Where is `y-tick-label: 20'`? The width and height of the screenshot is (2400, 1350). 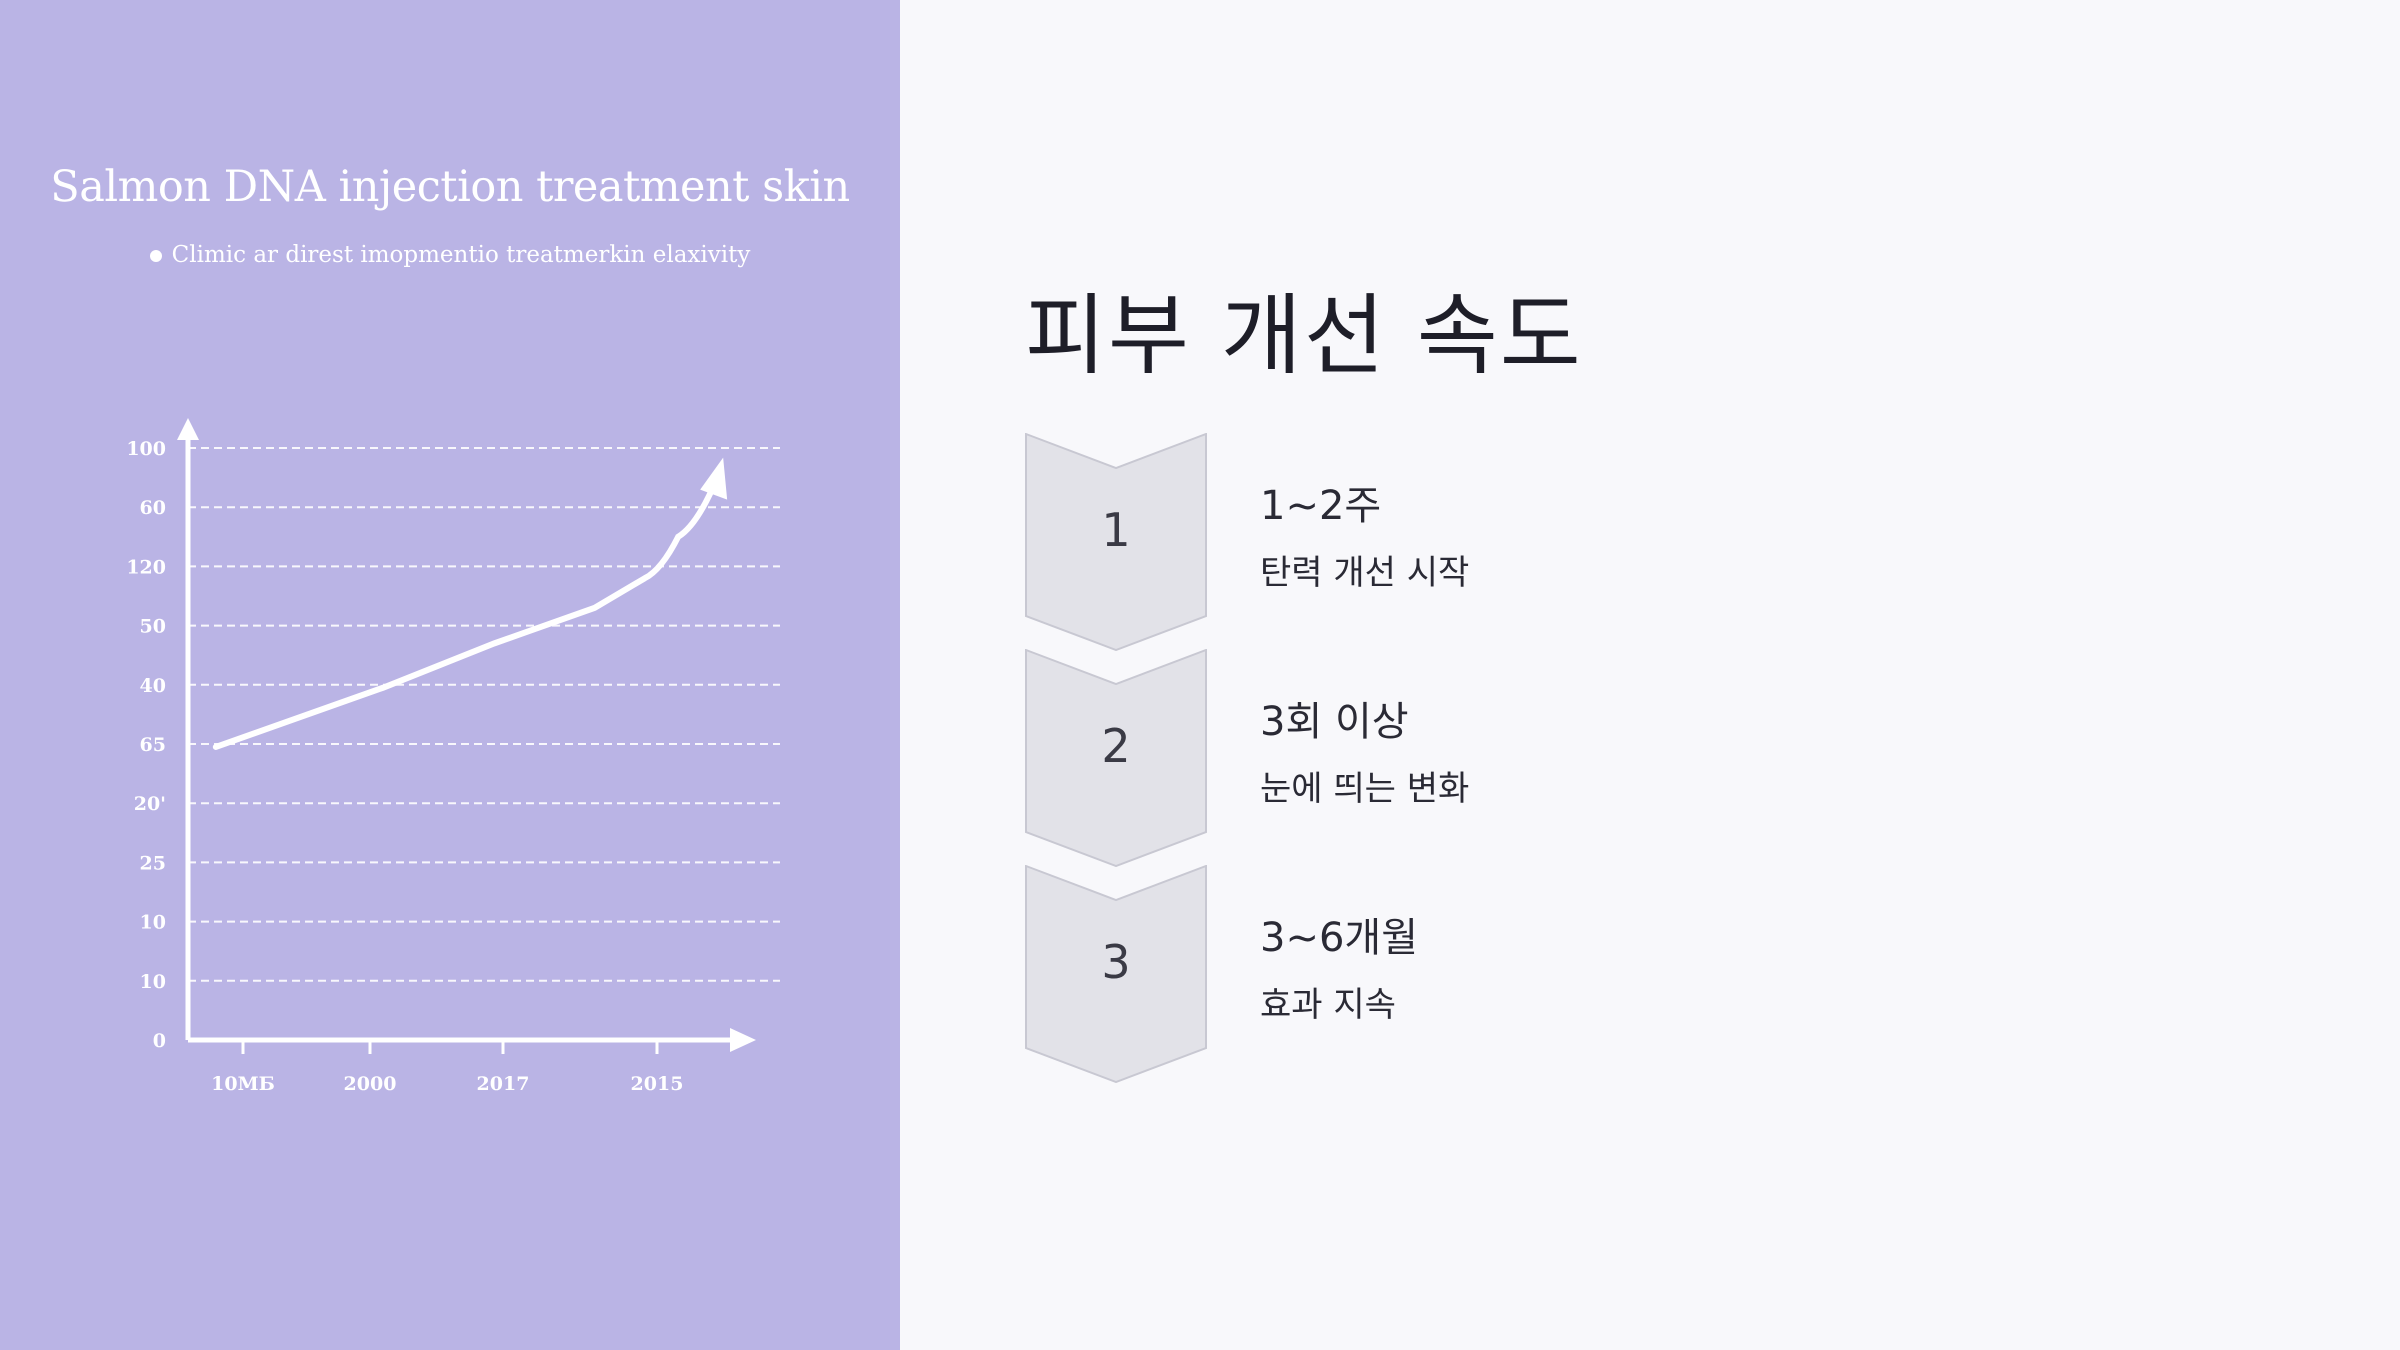 y-tick-label: 20' is located at coordinates (150, 804).